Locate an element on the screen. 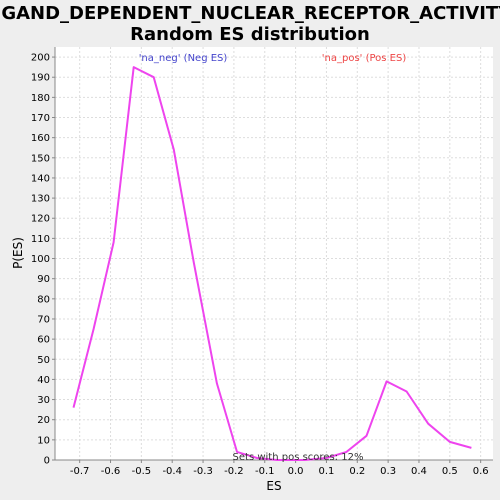 This screenshot has height=500, width=500. y-tick-label: 130 is located at coordinates (40, 199).